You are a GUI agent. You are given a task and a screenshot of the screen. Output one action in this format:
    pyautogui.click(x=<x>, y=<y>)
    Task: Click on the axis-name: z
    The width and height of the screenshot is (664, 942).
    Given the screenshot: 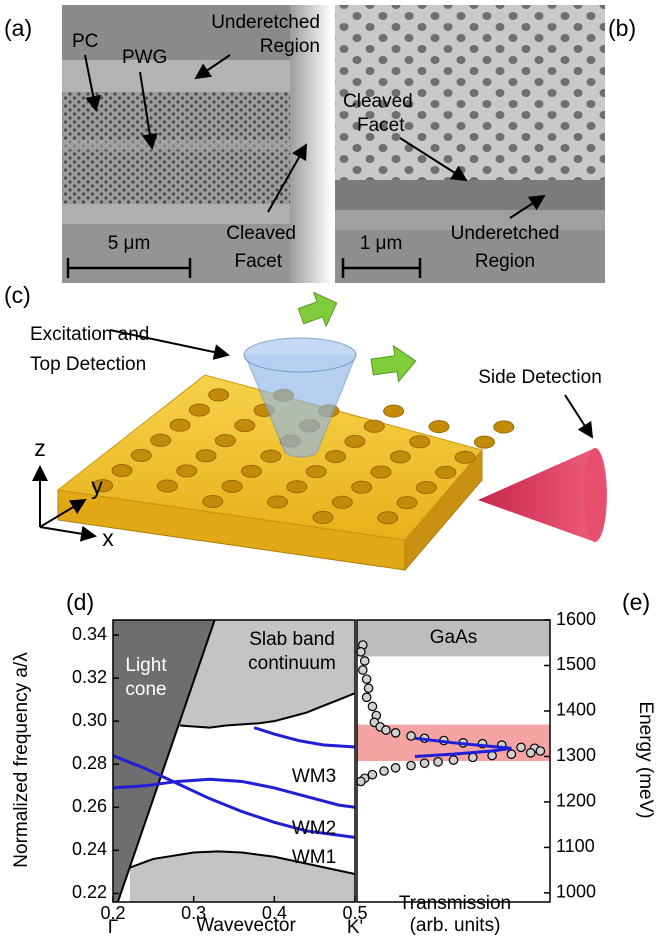 What is the action you would take?
    pyautogui.click(x=40, y=448)
    